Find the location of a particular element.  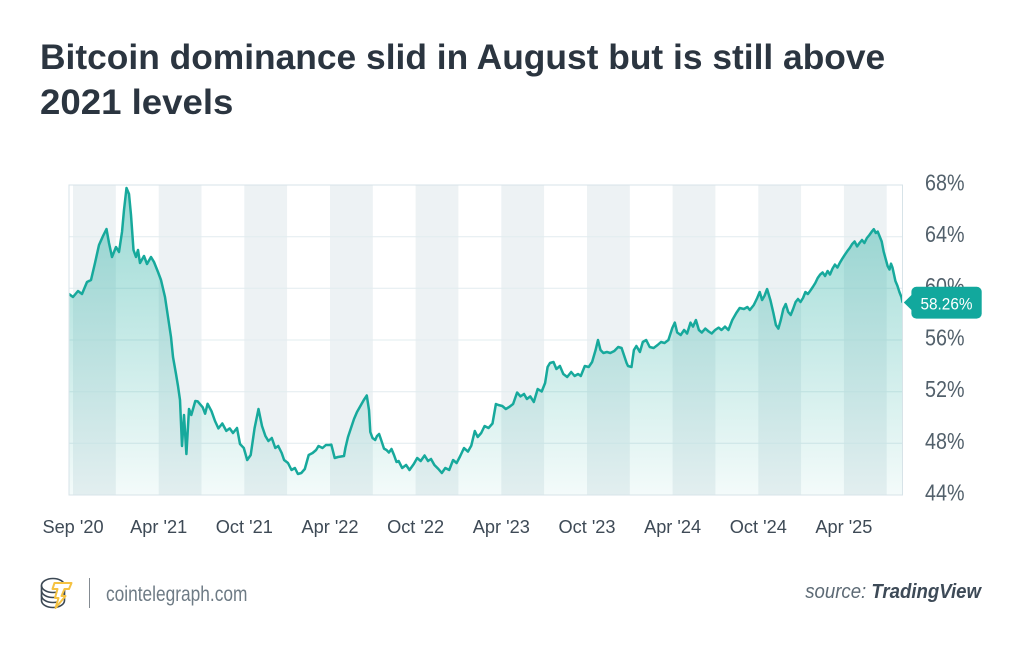

svg-text: 58.26% is located at coordinates (947, 303).